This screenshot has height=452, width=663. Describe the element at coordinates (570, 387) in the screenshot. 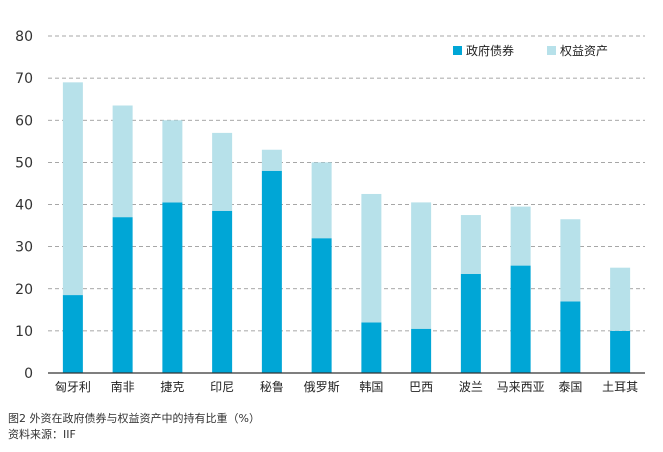

I see `x-tick-label: 泰国` at that location.